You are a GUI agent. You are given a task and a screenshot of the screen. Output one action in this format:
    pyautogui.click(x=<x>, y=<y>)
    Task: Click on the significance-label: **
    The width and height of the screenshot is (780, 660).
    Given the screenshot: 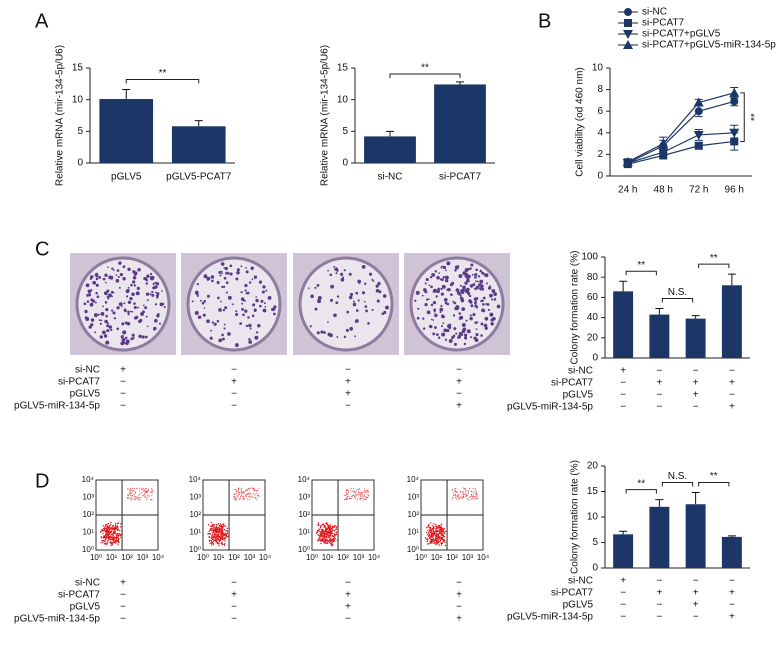 What is the action you would take?
    pyautogui.click(x=714, y=476)
    